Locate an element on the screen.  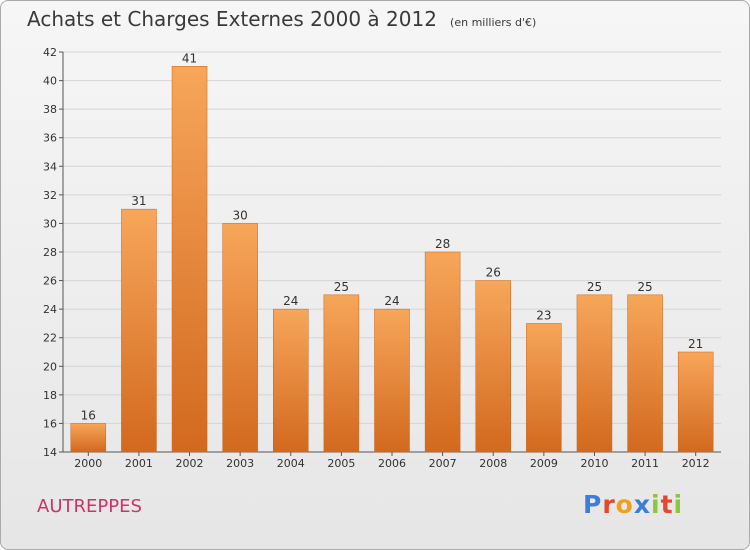
y-tick-label: 28 is located at coordinates (50, 252).